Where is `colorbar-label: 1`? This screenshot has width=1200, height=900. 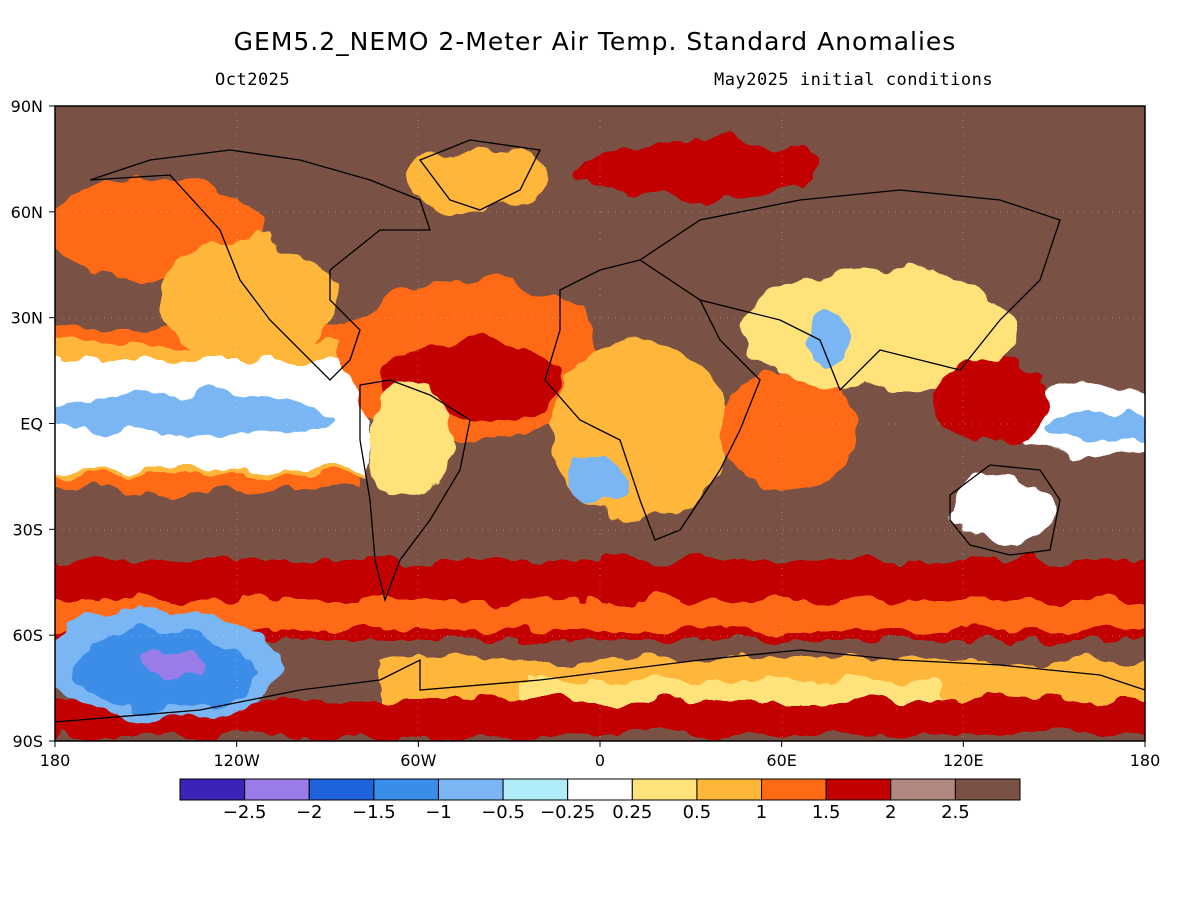 colorbar-label: 1 is located at coordinates (761, 812).